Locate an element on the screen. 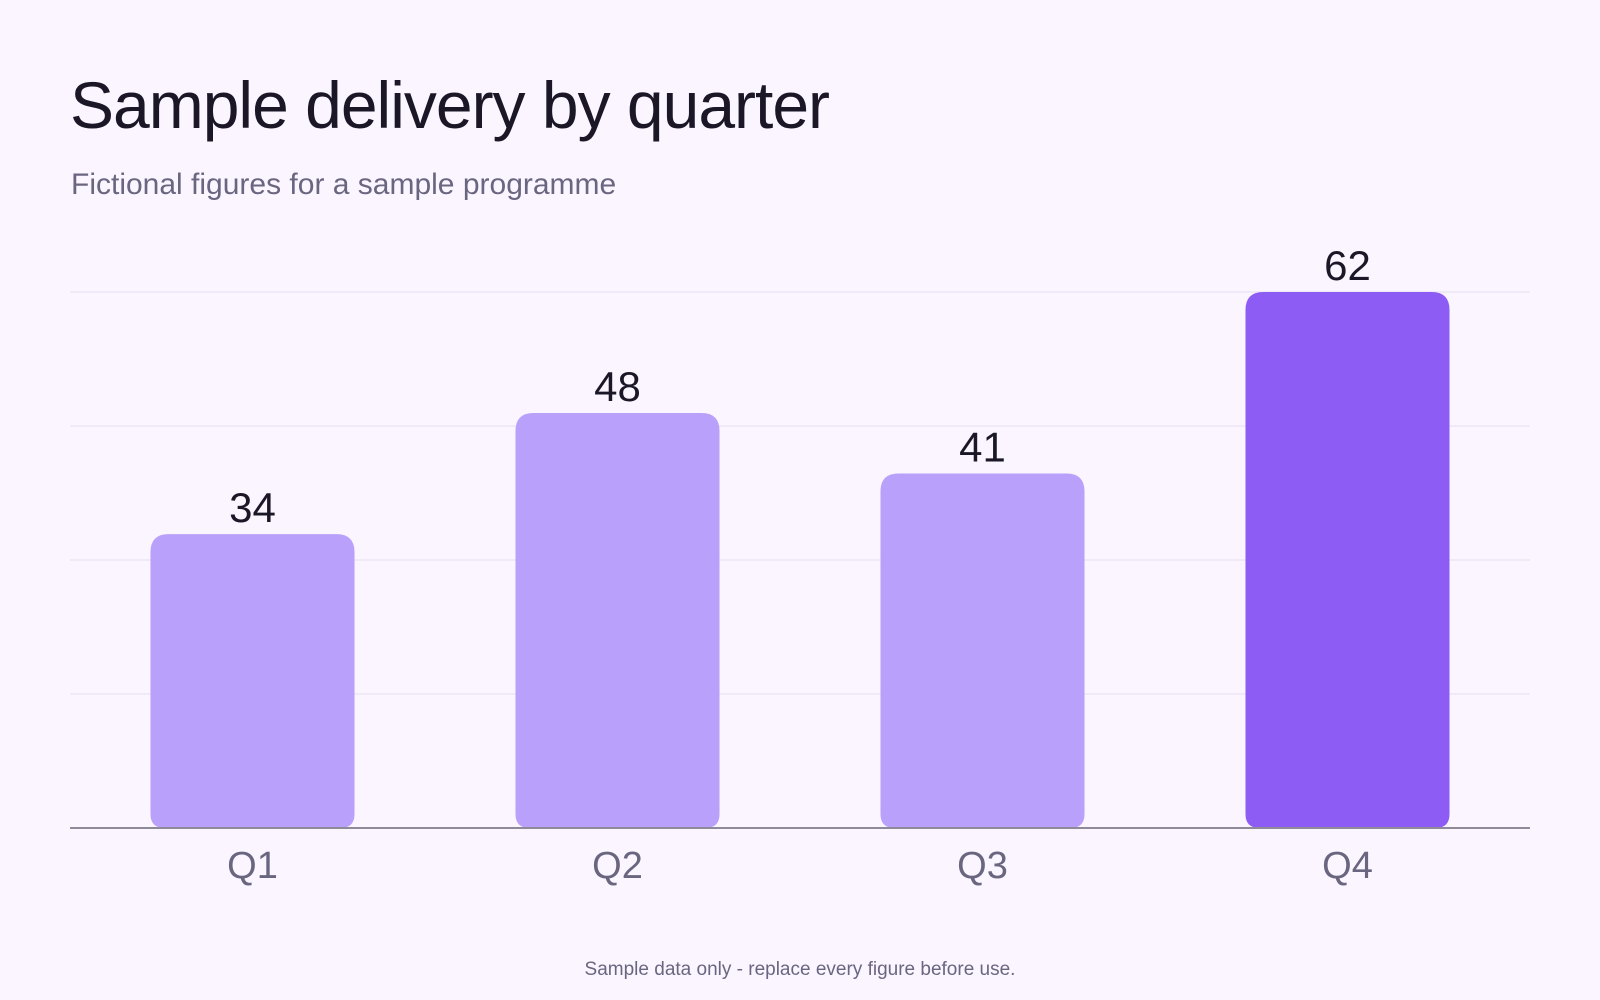  bar-q2 is located at coordinates (617, 620).